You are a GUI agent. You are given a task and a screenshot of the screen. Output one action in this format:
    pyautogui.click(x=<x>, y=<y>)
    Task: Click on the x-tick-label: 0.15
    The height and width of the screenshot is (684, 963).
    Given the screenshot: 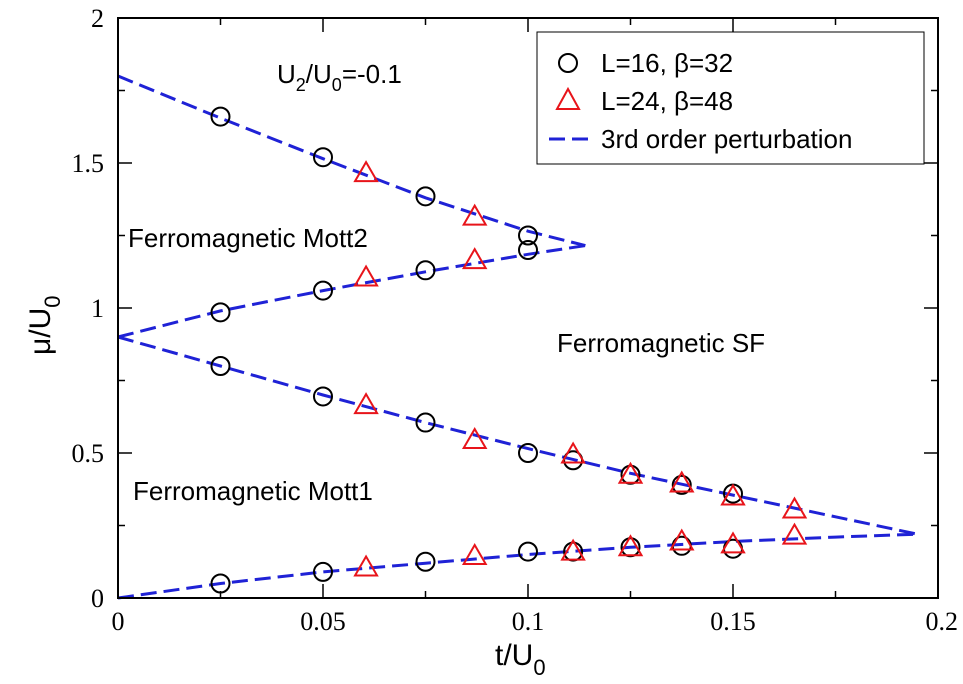 What is the action you would take?
    pyautogui.click(x=733, y=621)
    